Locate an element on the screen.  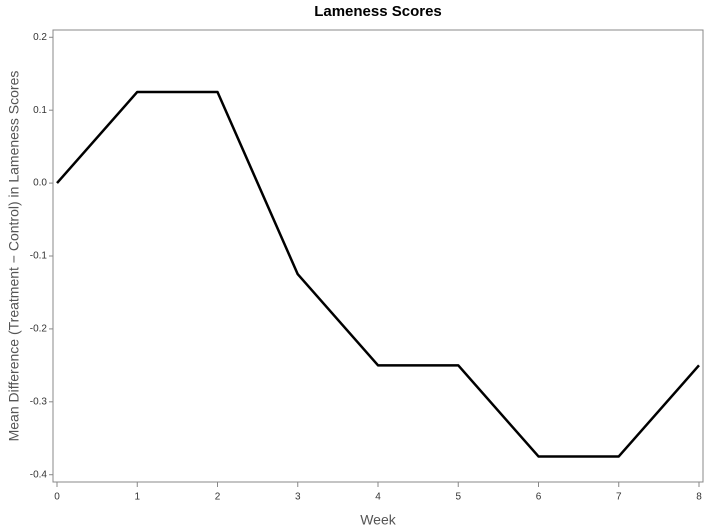
y-tick-label: -0.3 is located at coordinates (39, 401).